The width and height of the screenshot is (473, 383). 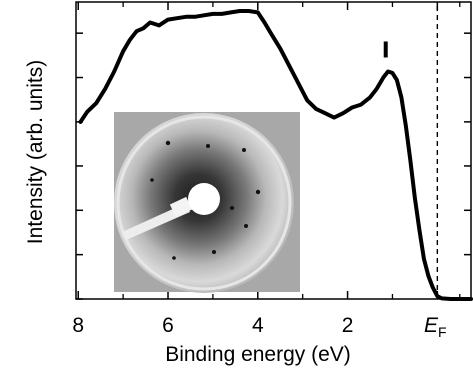 I want to click on x-tick-label: 2, so click(x=348, y=325).